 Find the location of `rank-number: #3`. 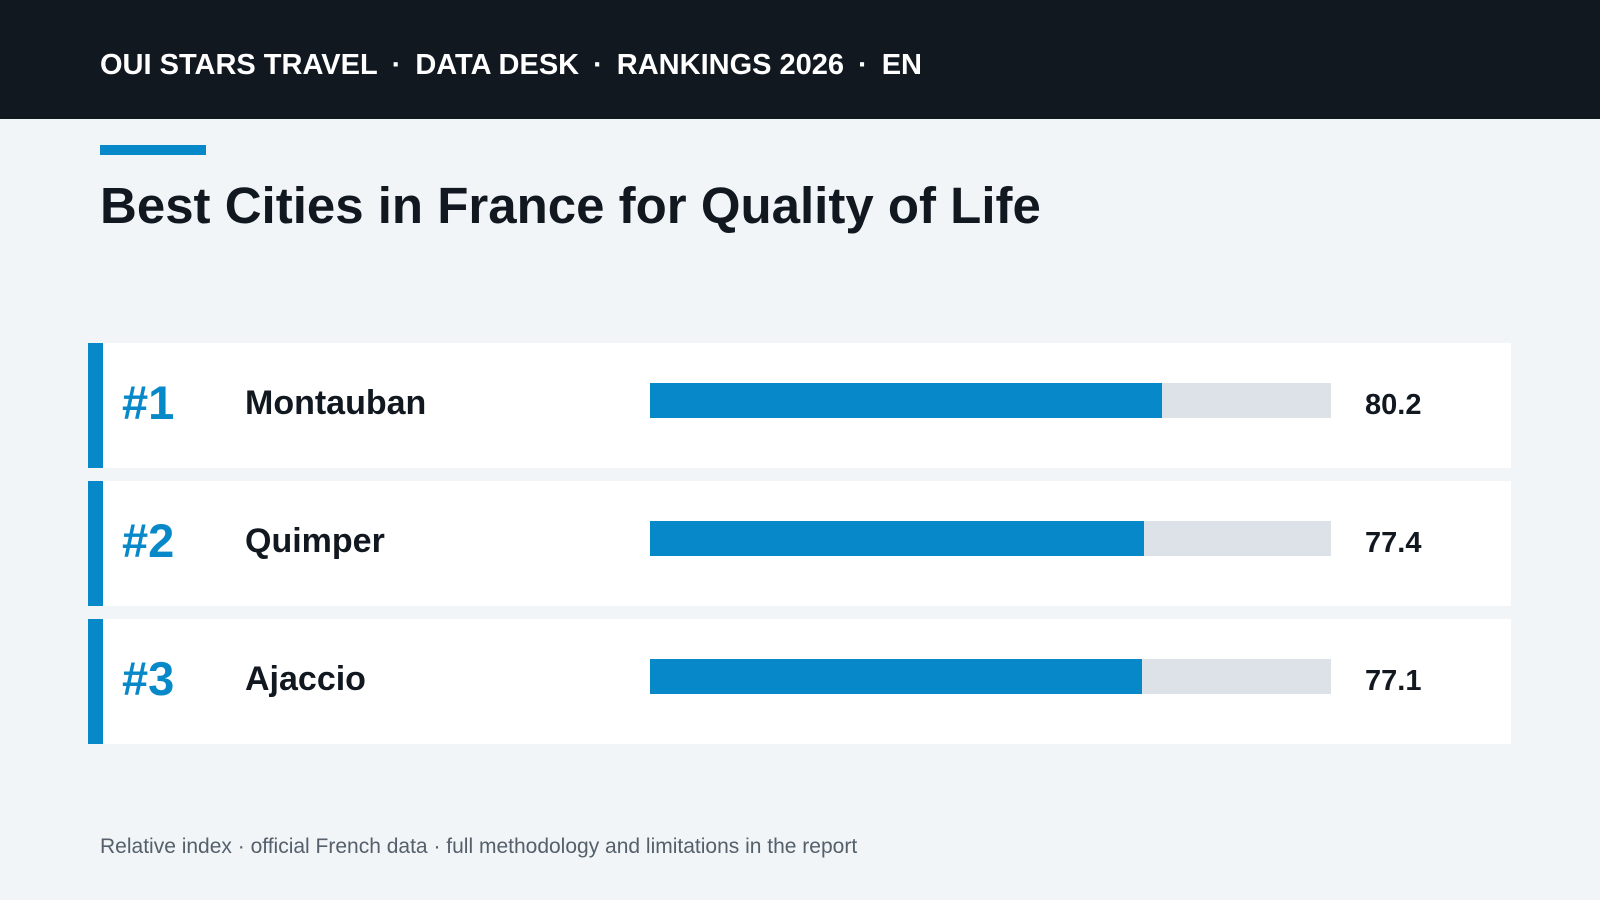

rank-number: #3 is located at coordinates (148, 678).